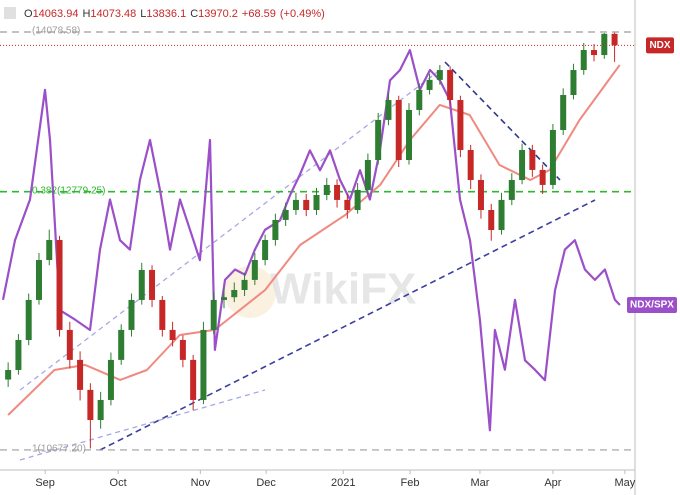 This screenshot has height=495, width=680. What do you see at coordinates (68, 190) in the screenshot?
I see `level-label: 0.382(12779.25)` at bounding box center [68, 190].